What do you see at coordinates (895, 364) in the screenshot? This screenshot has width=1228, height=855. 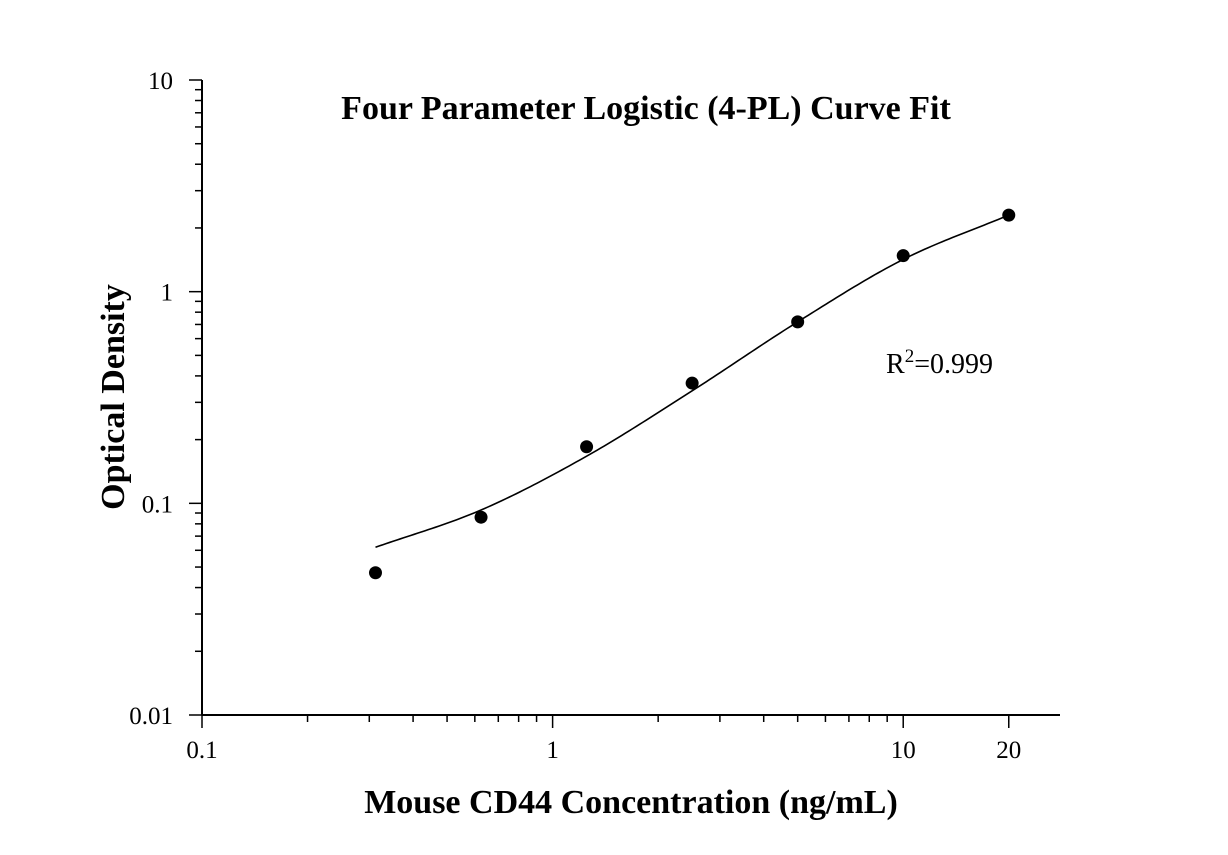 I see `r-squared-base: R` at bounding box center [895, 364].